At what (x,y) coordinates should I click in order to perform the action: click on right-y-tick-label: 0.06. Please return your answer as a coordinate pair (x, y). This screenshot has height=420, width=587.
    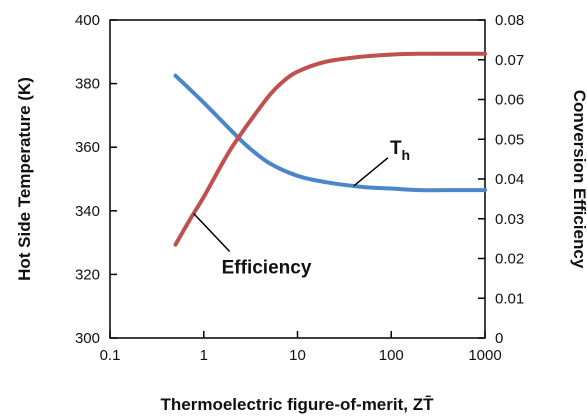
    Looking at the image, I should click on (509, 100).